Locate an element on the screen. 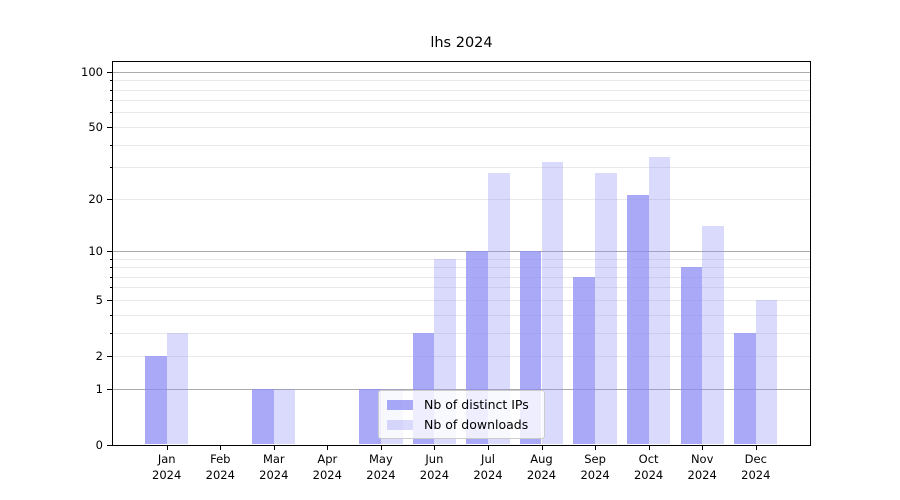 This screenshot has height=500, width=900. bar-downloads-oct is located at coordinates (659, 300).